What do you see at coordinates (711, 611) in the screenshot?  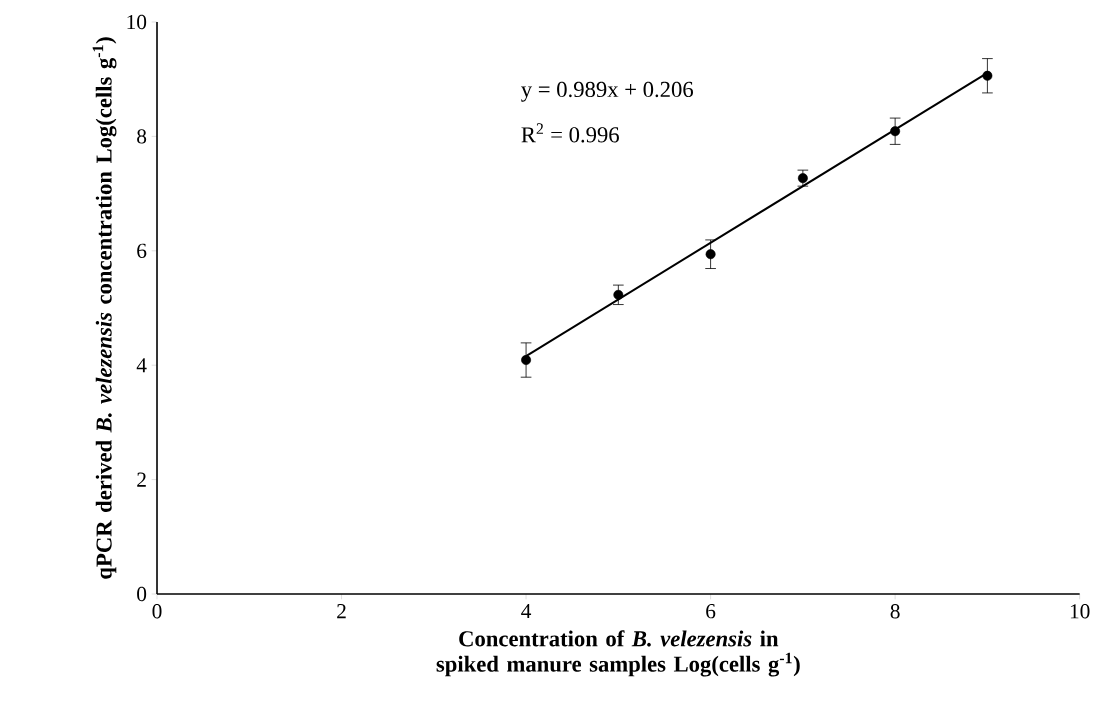 I see `x-tick-label: 6` at bounding box center [711, 611].